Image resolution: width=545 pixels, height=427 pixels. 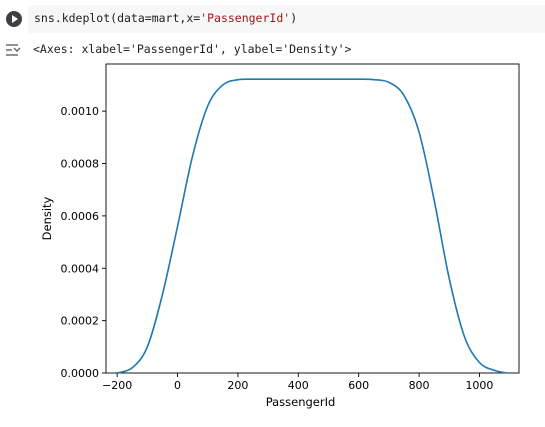 What do you see at coordinates (14, 19) in the screenshot?
I see `run-cell-button` at bounding box center [14, 19].